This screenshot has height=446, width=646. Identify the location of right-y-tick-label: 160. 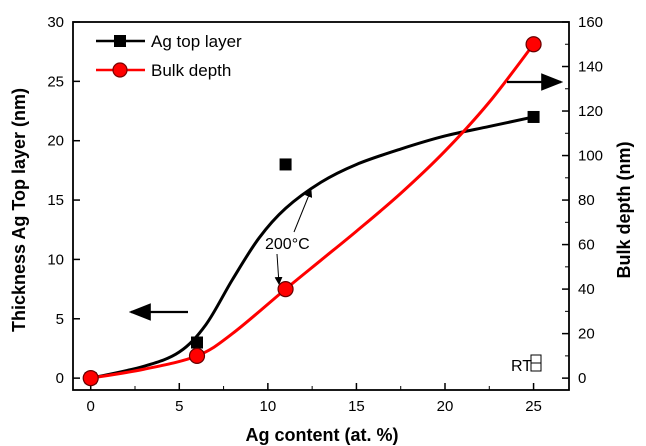
(590, 22).